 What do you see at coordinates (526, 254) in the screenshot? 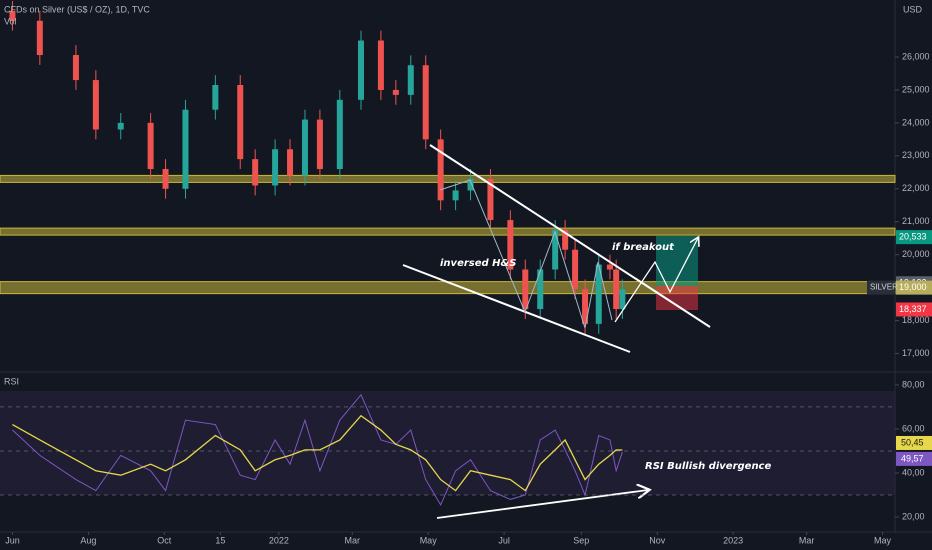
I see `pattern-path` at bounding box center [526, 254].